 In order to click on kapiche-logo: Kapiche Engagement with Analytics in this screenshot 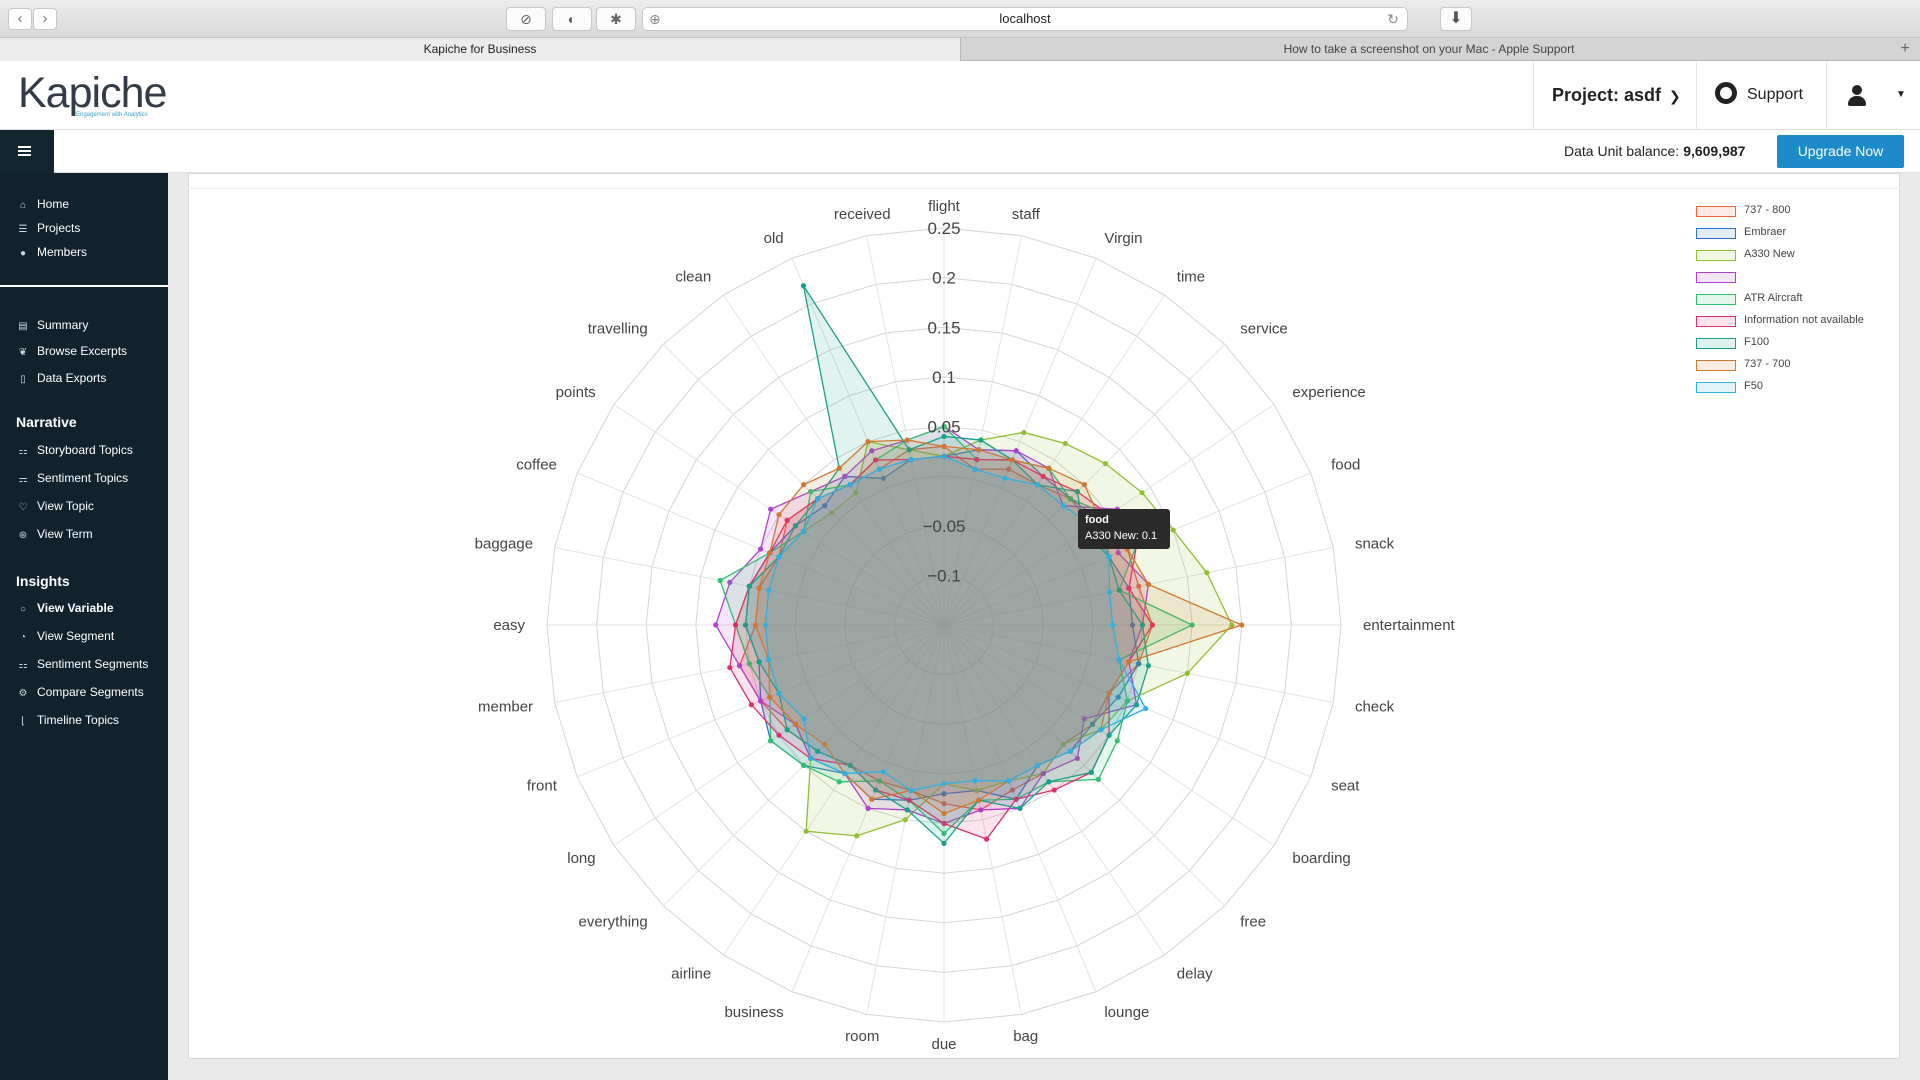, I will do `click(92, 95)`.